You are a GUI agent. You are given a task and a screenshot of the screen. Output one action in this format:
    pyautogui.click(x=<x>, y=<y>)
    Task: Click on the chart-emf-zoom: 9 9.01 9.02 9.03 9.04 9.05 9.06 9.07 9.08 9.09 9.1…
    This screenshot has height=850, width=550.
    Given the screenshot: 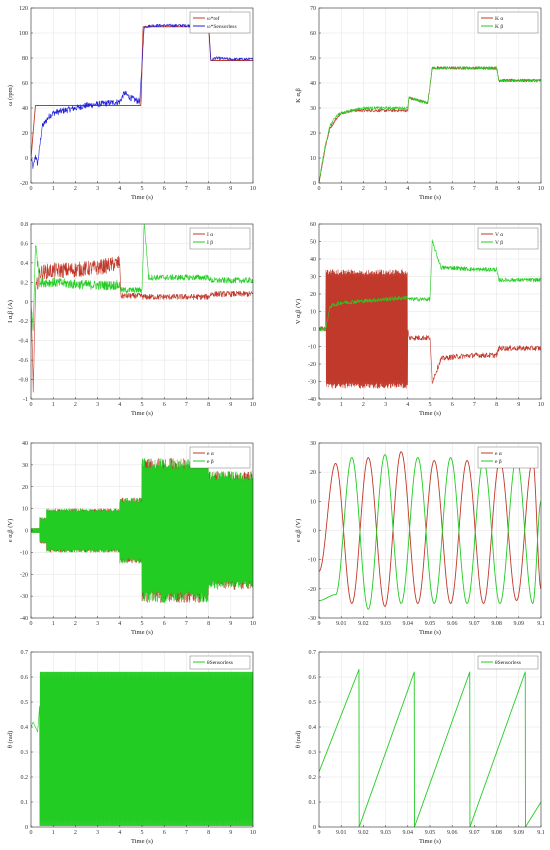 What is the action you would take?
    pyautogui.click(x=420, y=538)
    